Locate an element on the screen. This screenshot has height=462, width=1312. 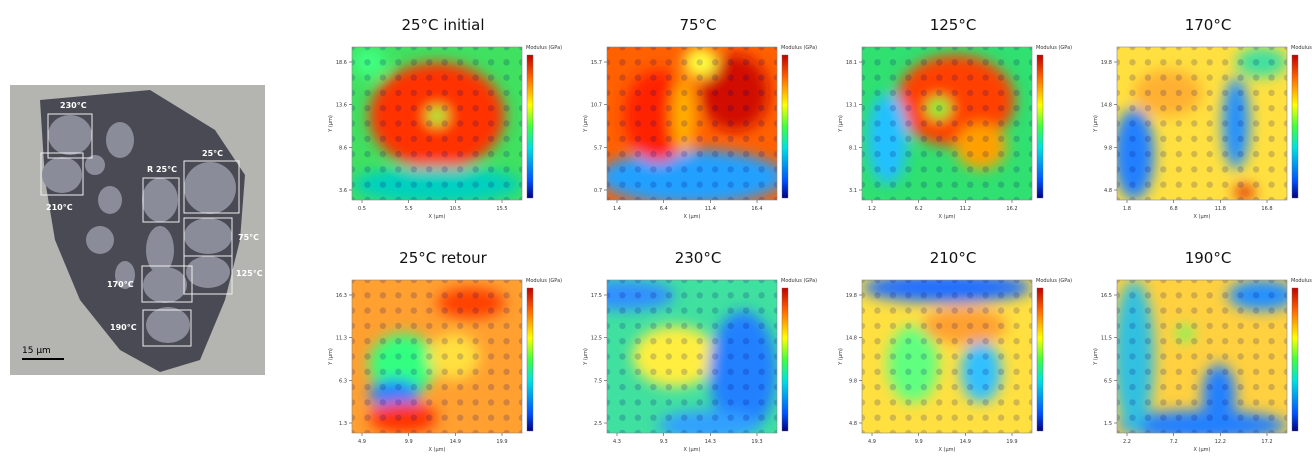
x-tick-label: 0.5 is located at coordinates (362, 209).